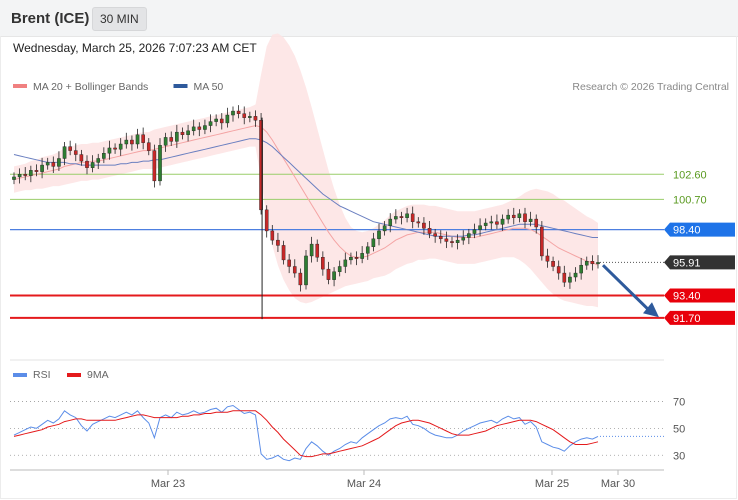 The width and height of the screenshot is (738, 500). I want to click on timeframe-button: 30 MIN, so click(119, 19).